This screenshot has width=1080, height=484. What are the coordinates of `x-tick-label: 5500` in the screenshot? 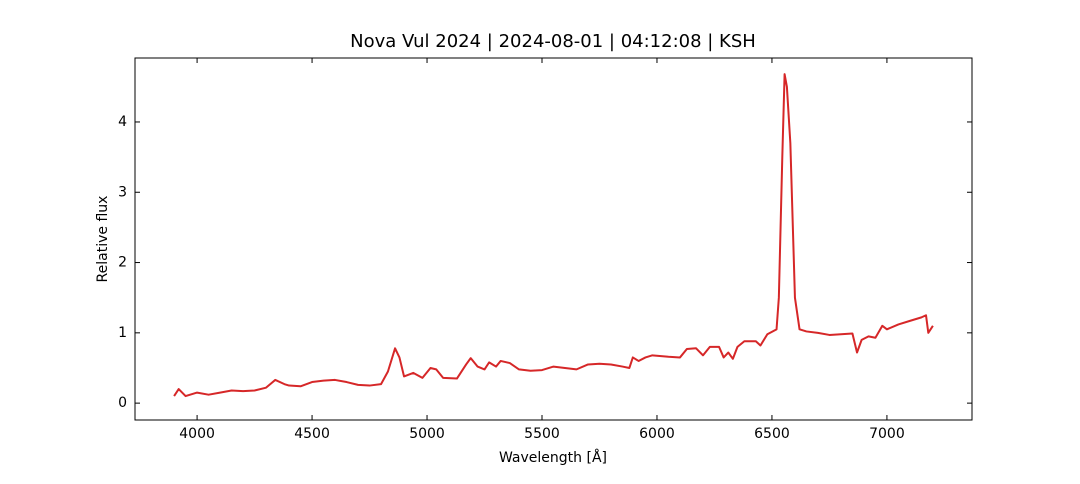 It's located at (542, 434).